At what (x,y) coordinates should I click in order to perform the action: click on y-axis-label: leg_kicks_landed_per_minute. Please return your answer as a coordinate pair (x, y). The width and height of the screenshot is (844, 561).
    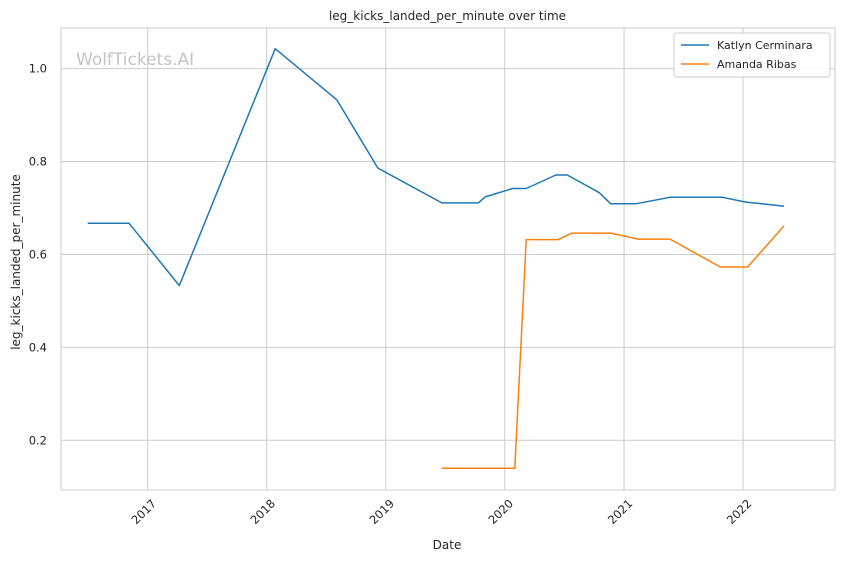
    Looking at the image, I should click on (16, 262).